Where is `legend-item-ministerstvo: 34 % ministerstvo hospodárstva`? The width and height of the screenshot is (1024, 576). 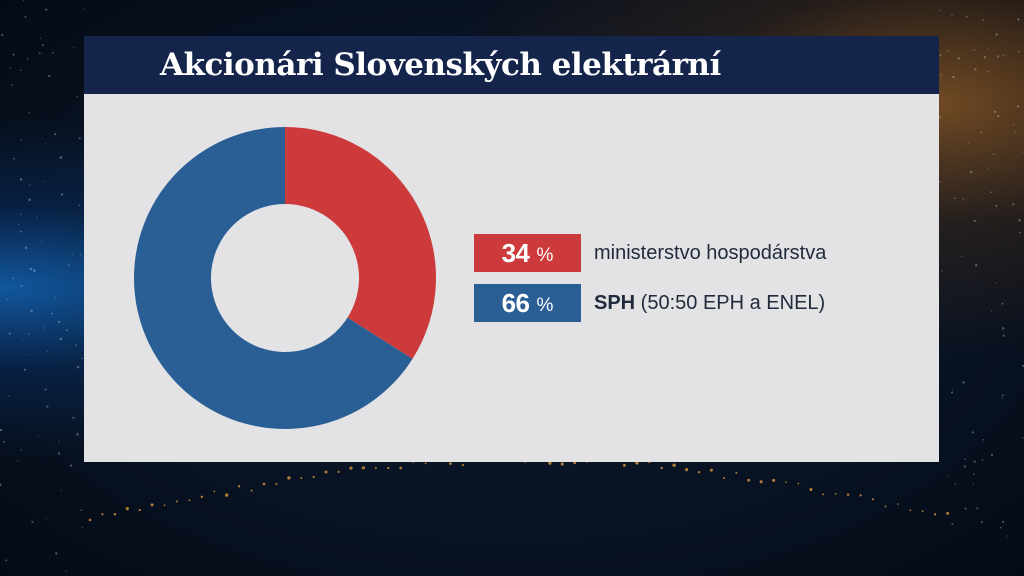
legend-item-ministerstvo: 34 % ministerstvo hospodárstva is located at coordinates (704, 253).